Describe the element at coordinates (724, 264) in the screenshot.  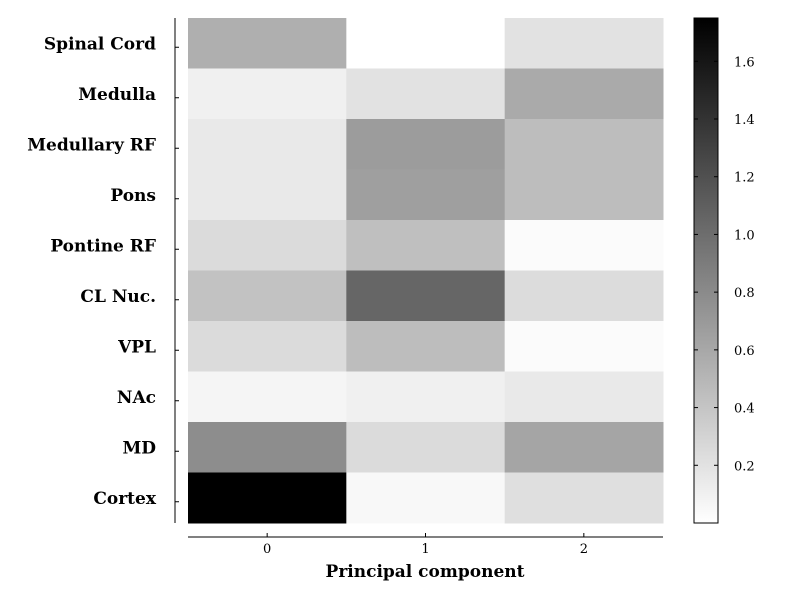
I see `colorbar-ticks: 0.2 0.4 0.6 0.8 1.0 1.2 1.4 1.6` at that location.